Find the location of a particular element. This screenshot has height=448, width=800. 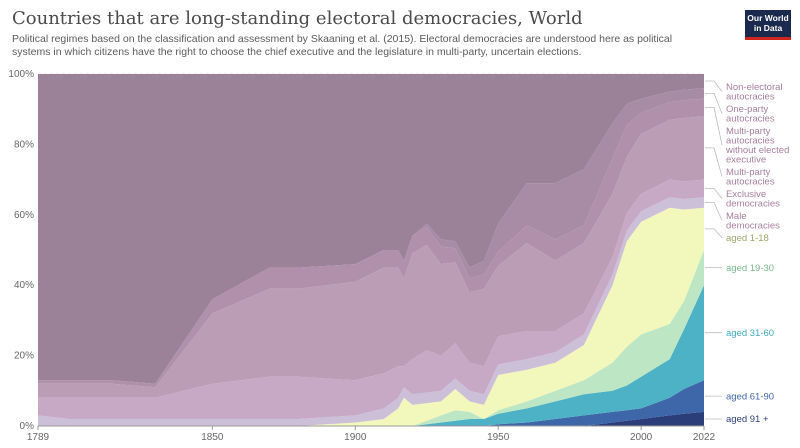

x-tick-label: 1900 is located at coordinates (355, 437).